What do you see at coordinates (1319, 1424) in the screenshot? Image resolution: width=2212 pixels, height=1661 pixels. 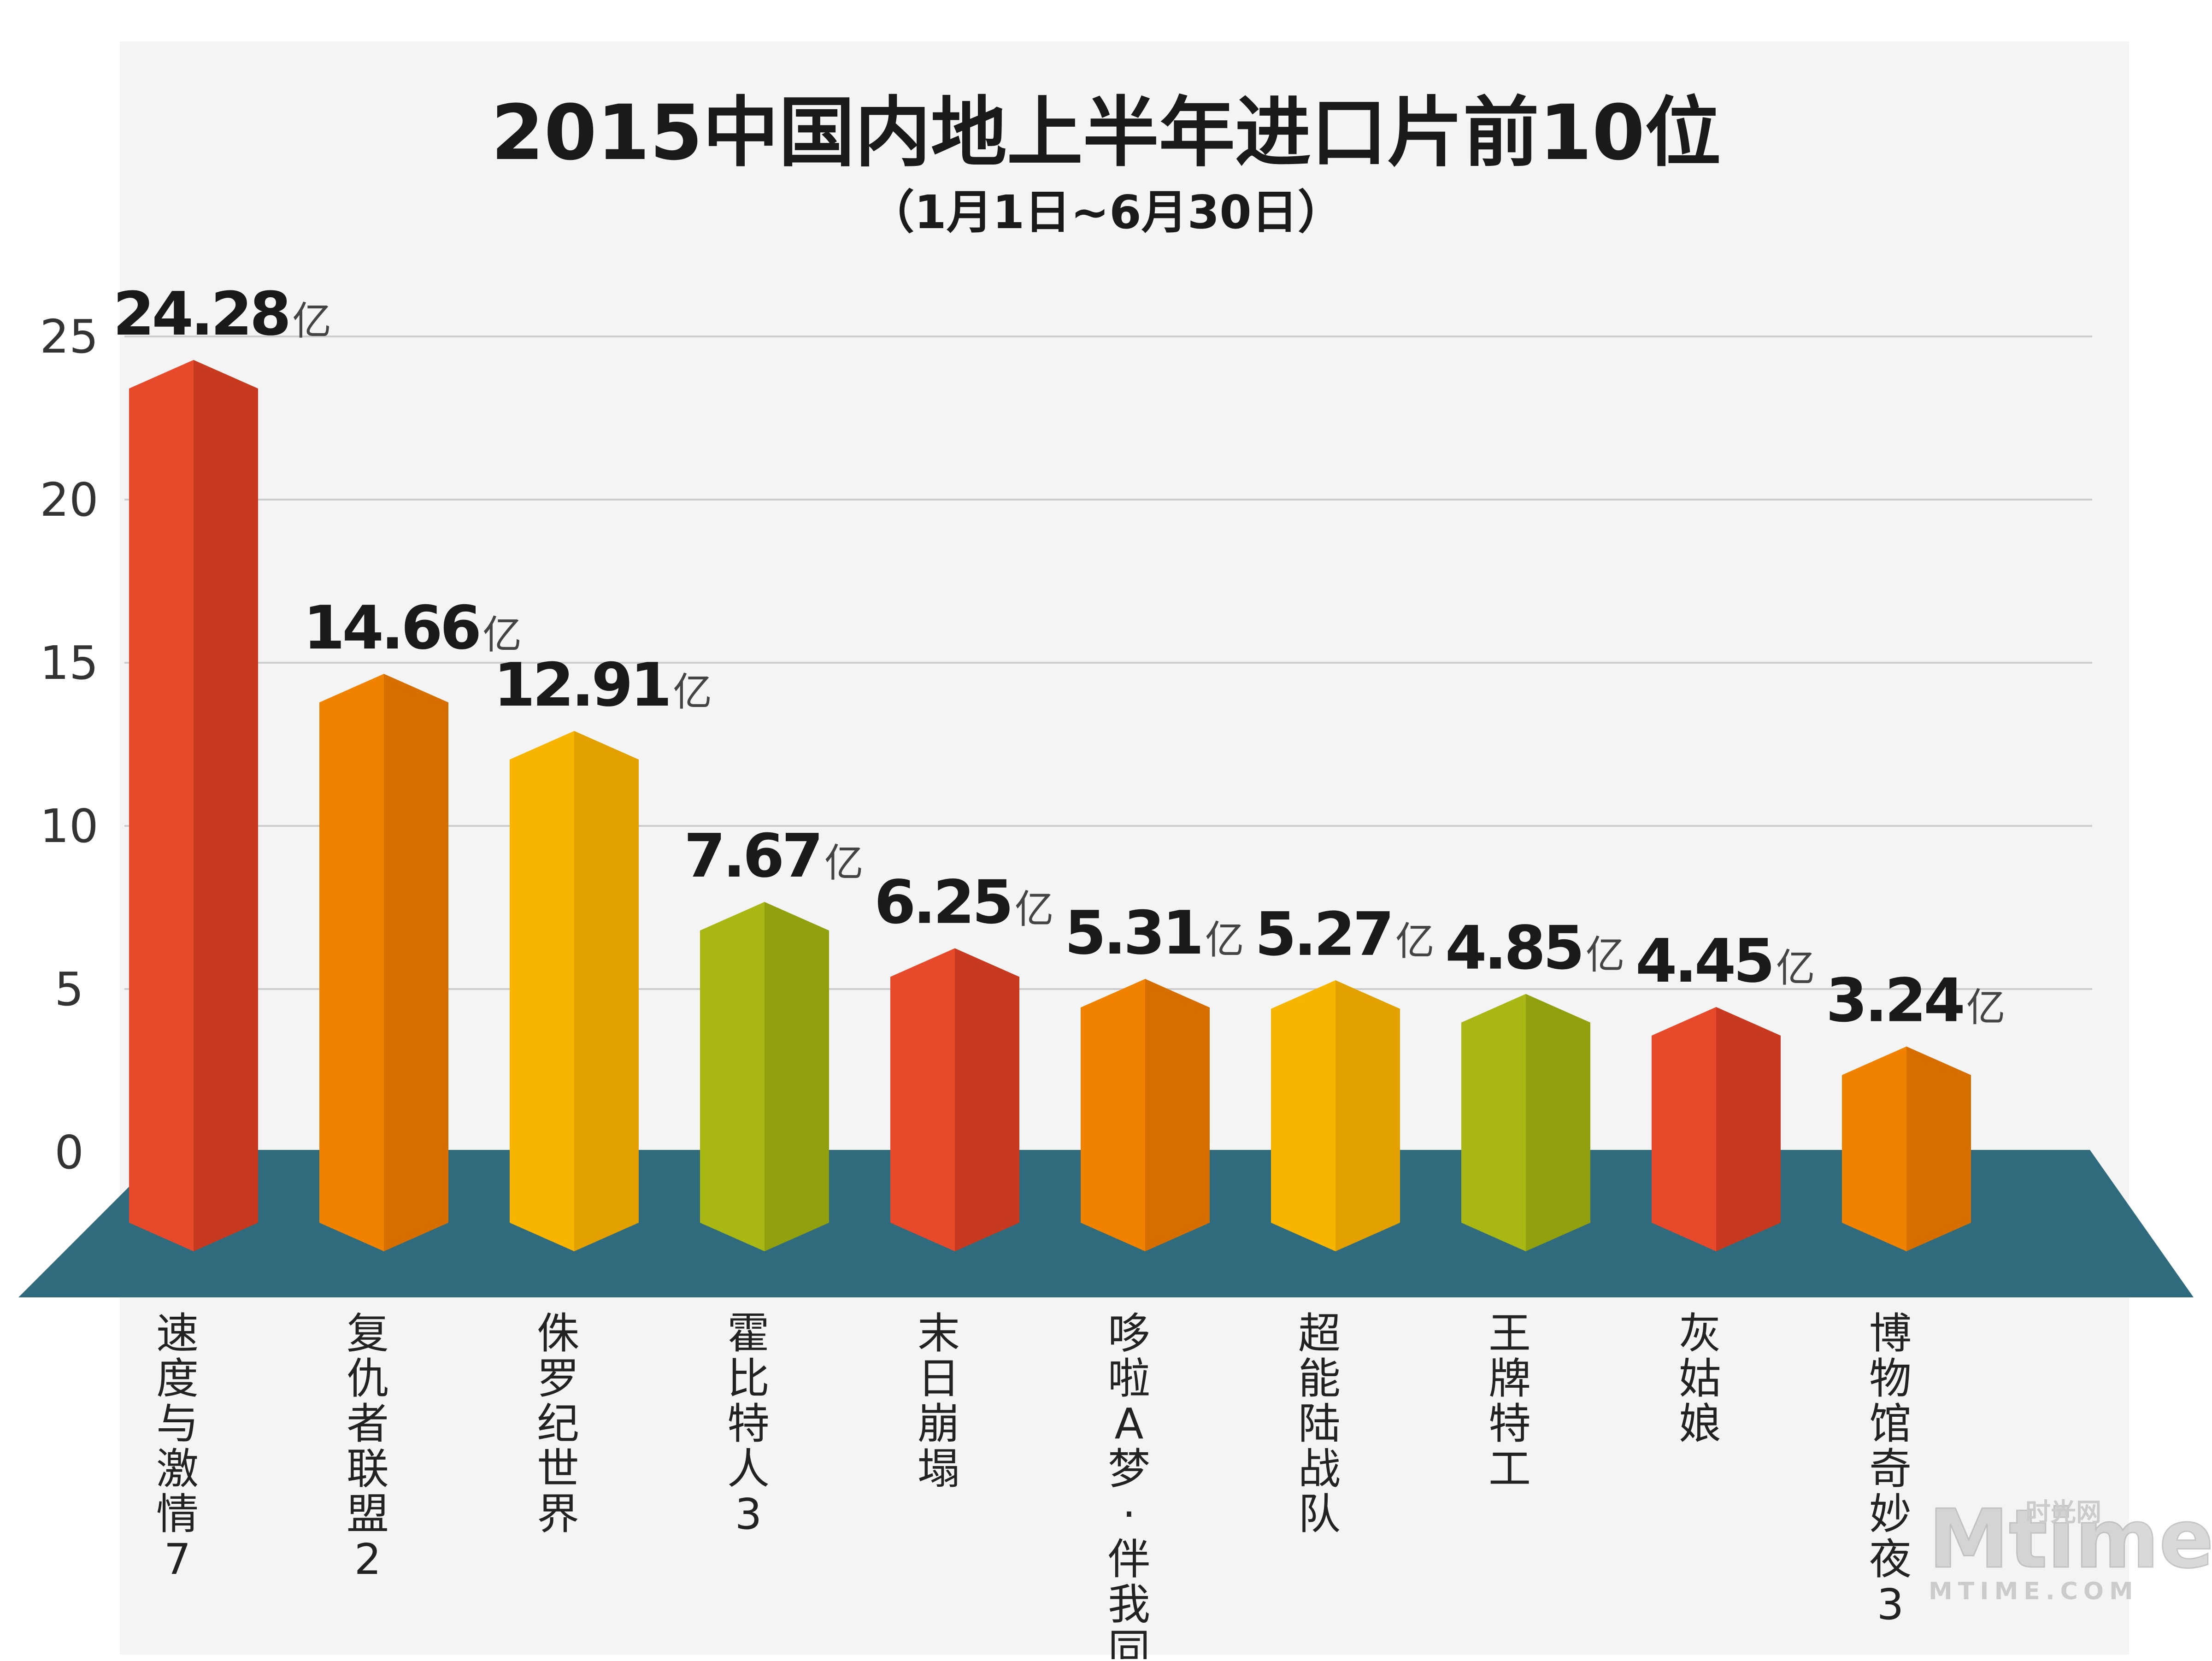 I see `category-label: 超能陆战队` at bounding box center [1319, 1424].